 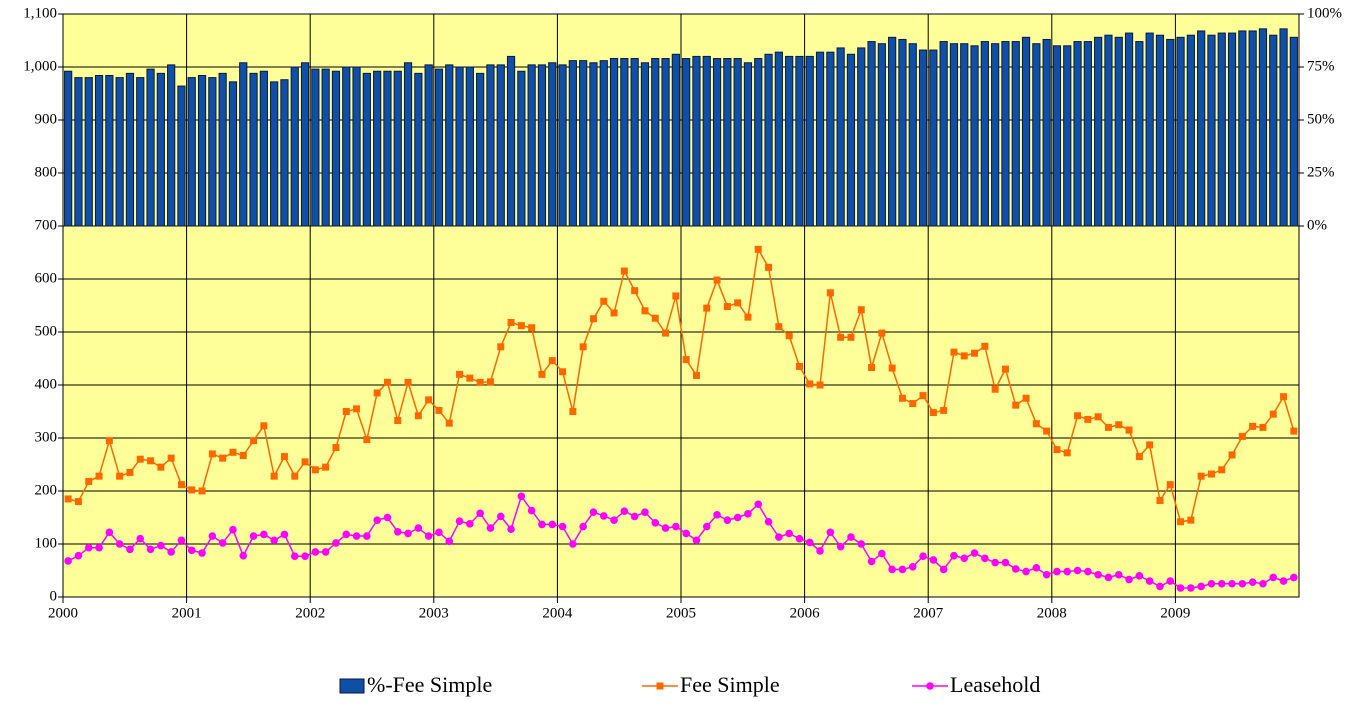 What do you see at coordinates (40, 13) in the screenshot?
I see `y-tick-label: 1,100` at bounding box center [40, 13].